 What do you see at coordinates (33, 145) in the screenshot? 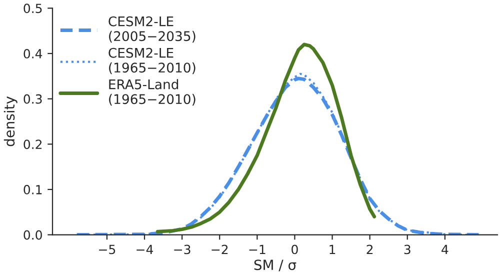
I see `y-tick-label: 0.2` at bounding box center [33, 145].